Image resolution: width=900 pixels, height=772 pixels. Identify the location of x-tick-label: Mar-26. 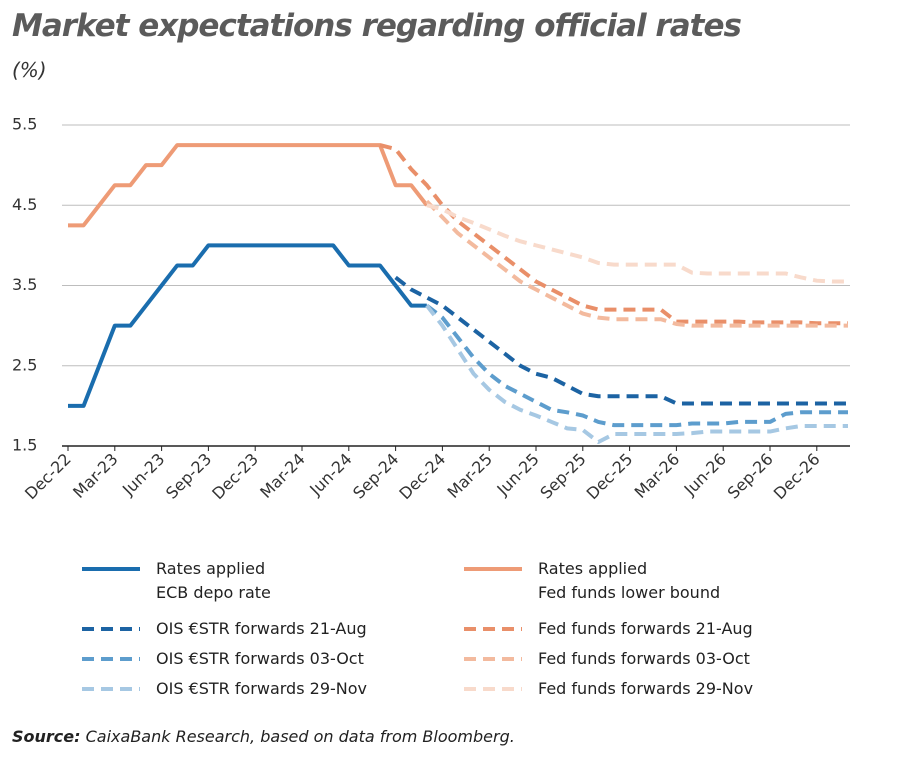
(657, 475).